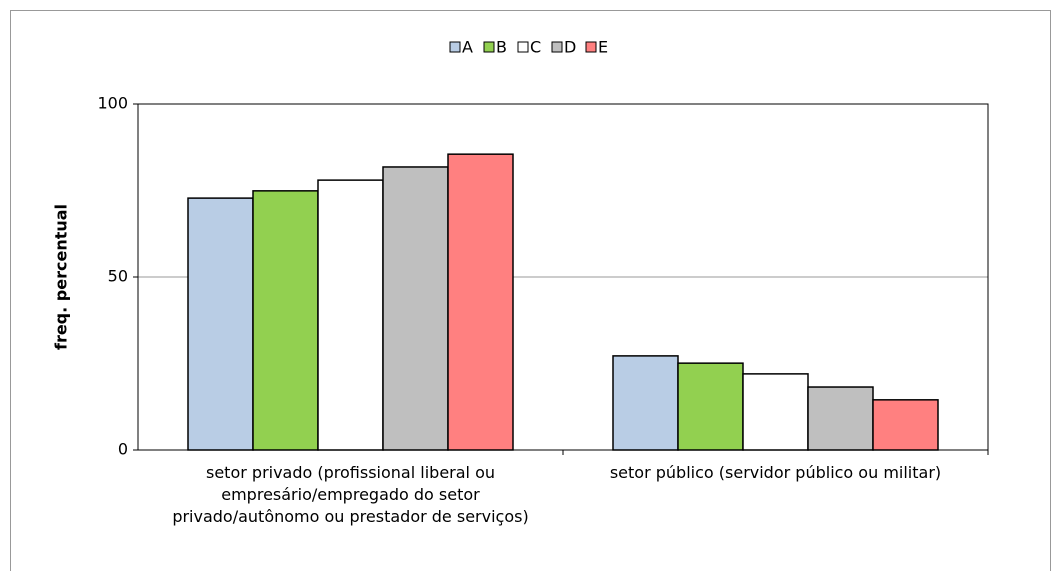 The width and height of the screenshot is (1054, 571). I want to click on y-tick-label: 100, so click(112, 103).